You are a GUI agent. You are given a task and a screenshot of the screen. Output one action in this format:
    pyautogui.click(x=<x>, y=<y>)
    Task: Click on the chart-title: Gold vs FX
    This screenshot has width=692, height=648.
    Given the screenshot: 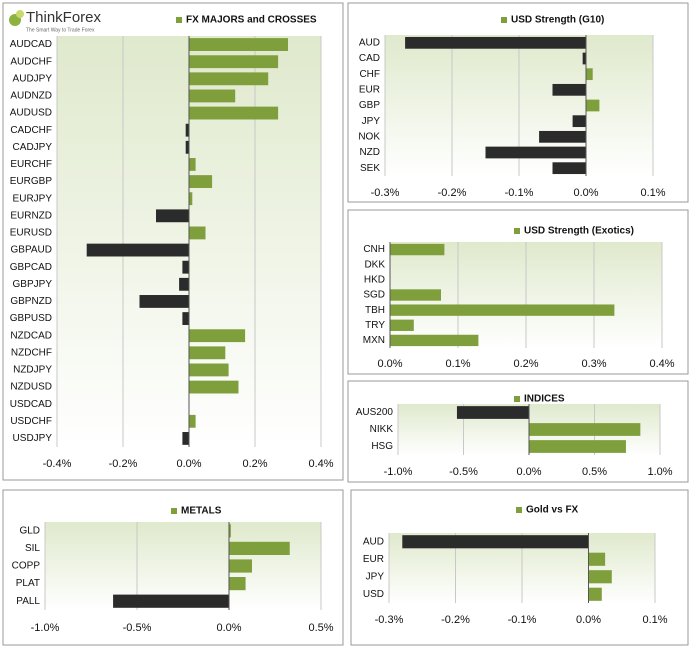 What is the action you would take?
    pyautogui.click(x=552, y=510)
    